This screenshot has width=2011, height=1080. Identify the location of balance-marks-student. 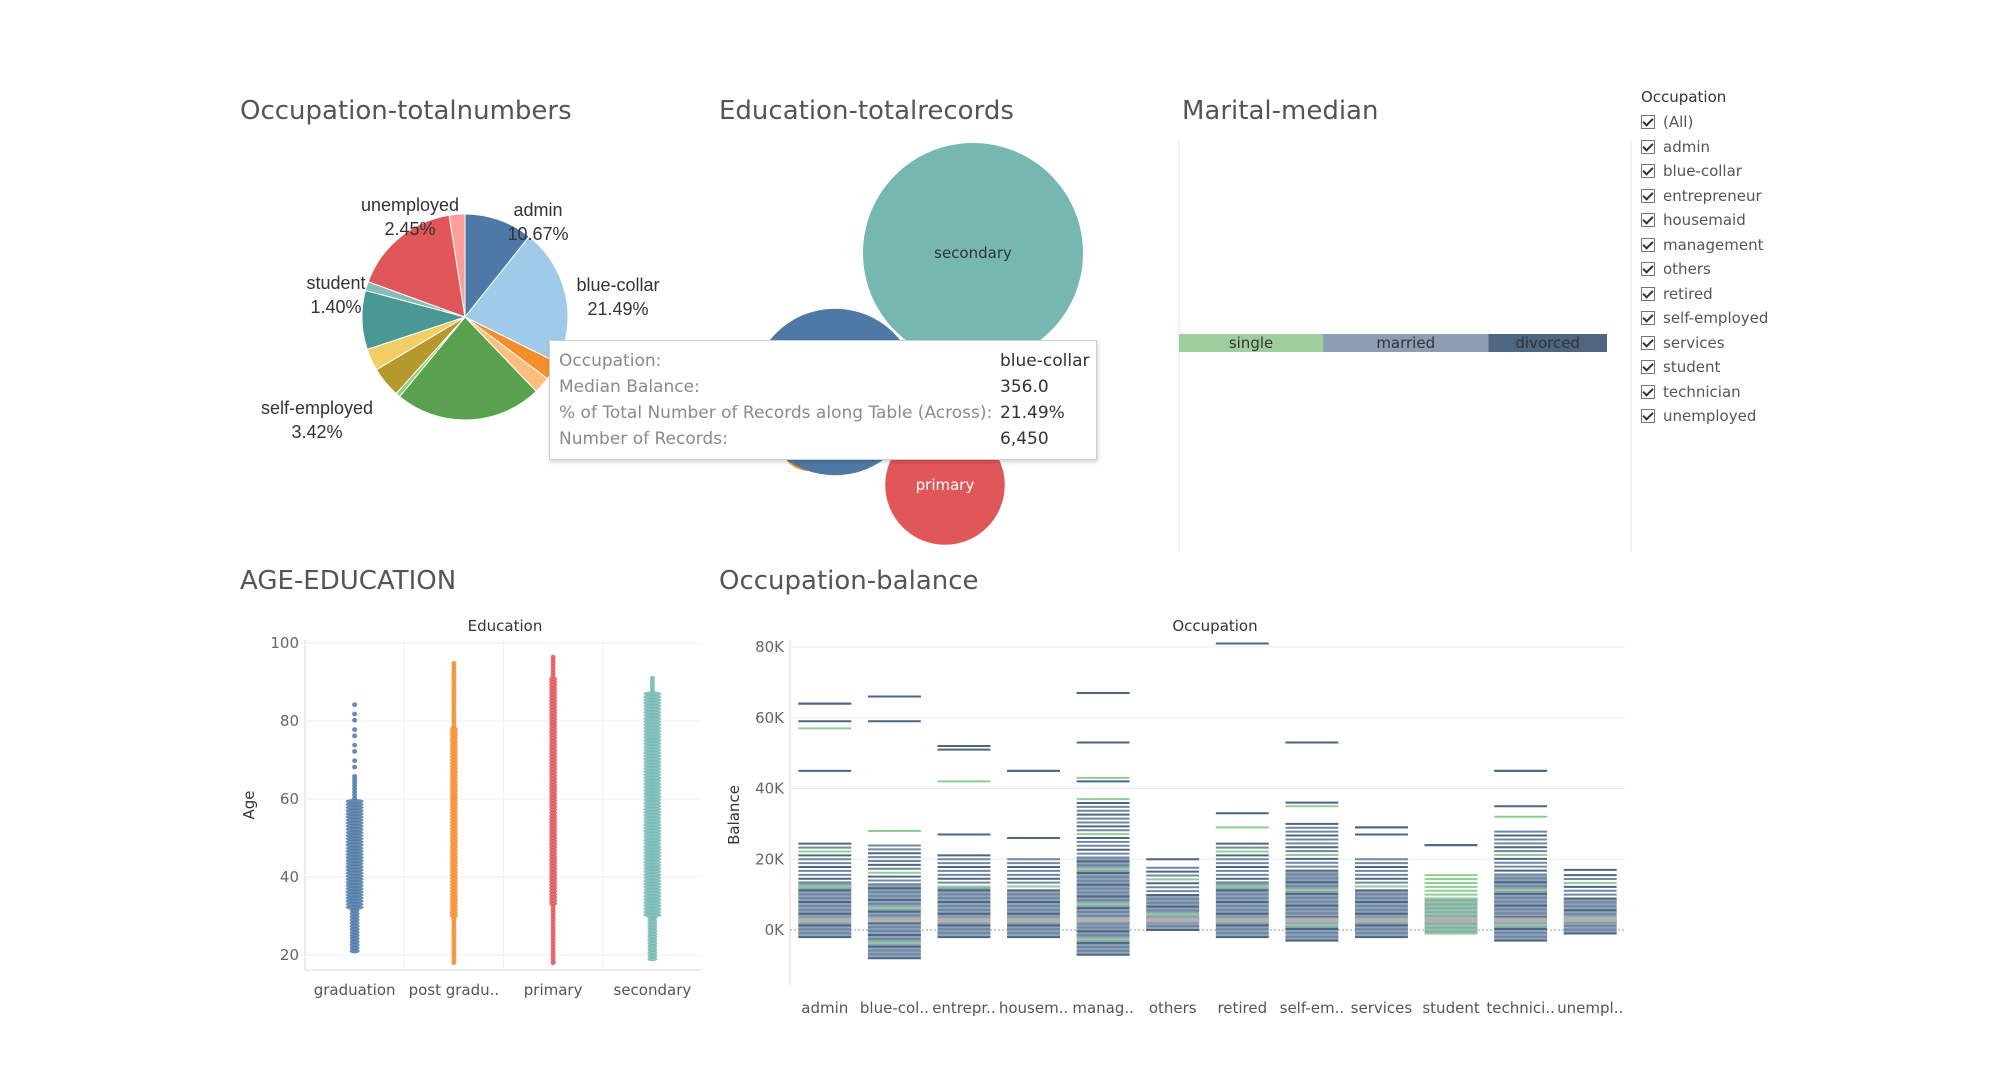
(1451, 889).